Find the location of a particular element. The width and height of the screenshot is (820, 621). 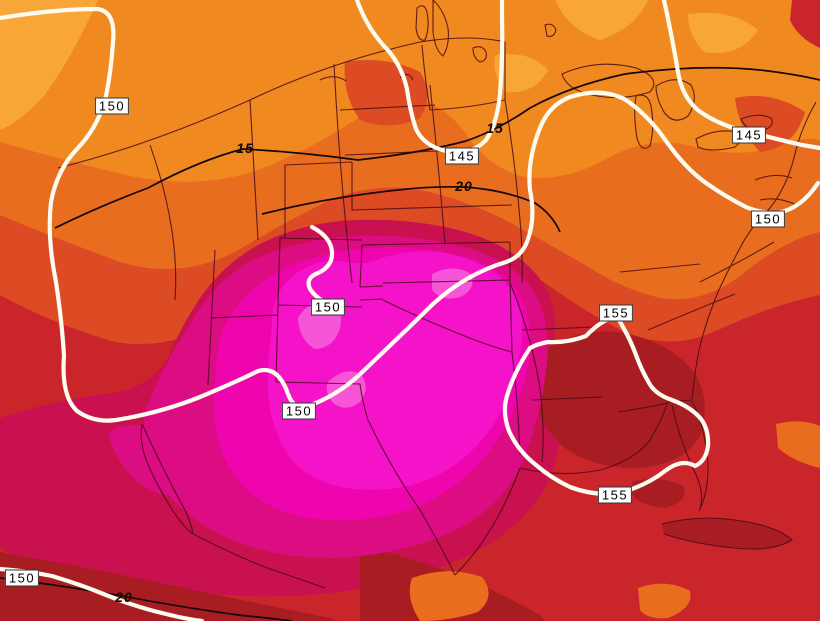

height-contour-145-west is located at coordinates (429, 77).